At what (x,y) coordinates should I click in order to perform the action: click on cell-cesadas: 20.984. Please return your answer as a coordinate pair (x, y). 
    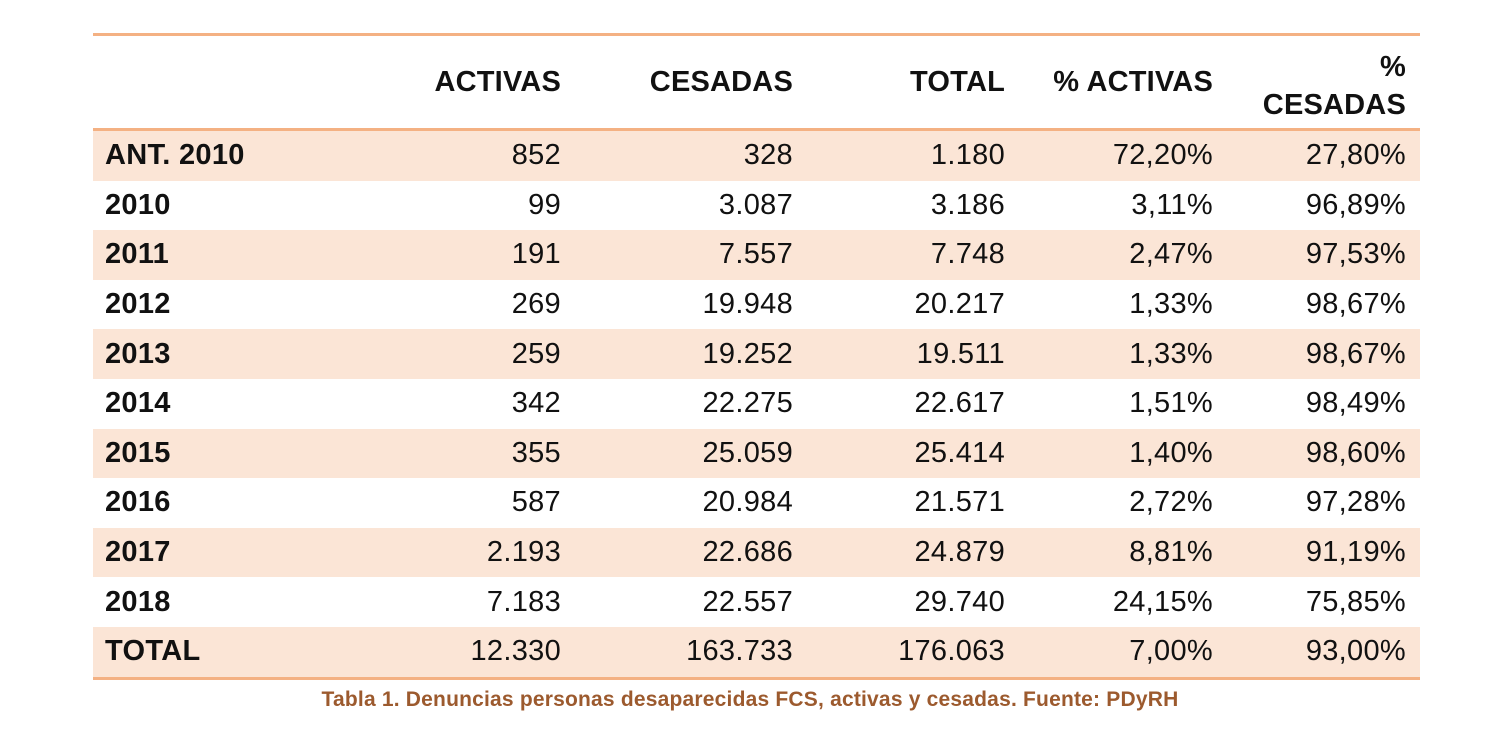
    Looking at the image, I should click on (747, 502).